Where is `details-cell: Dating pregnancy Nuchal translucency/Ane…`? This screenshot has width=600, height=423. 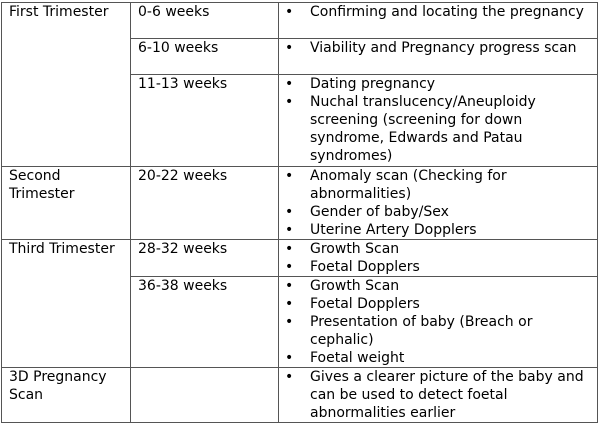 details-cell: Dating pregnancy Nuchal translucency/Ane… is located at coordinates (438, 120).